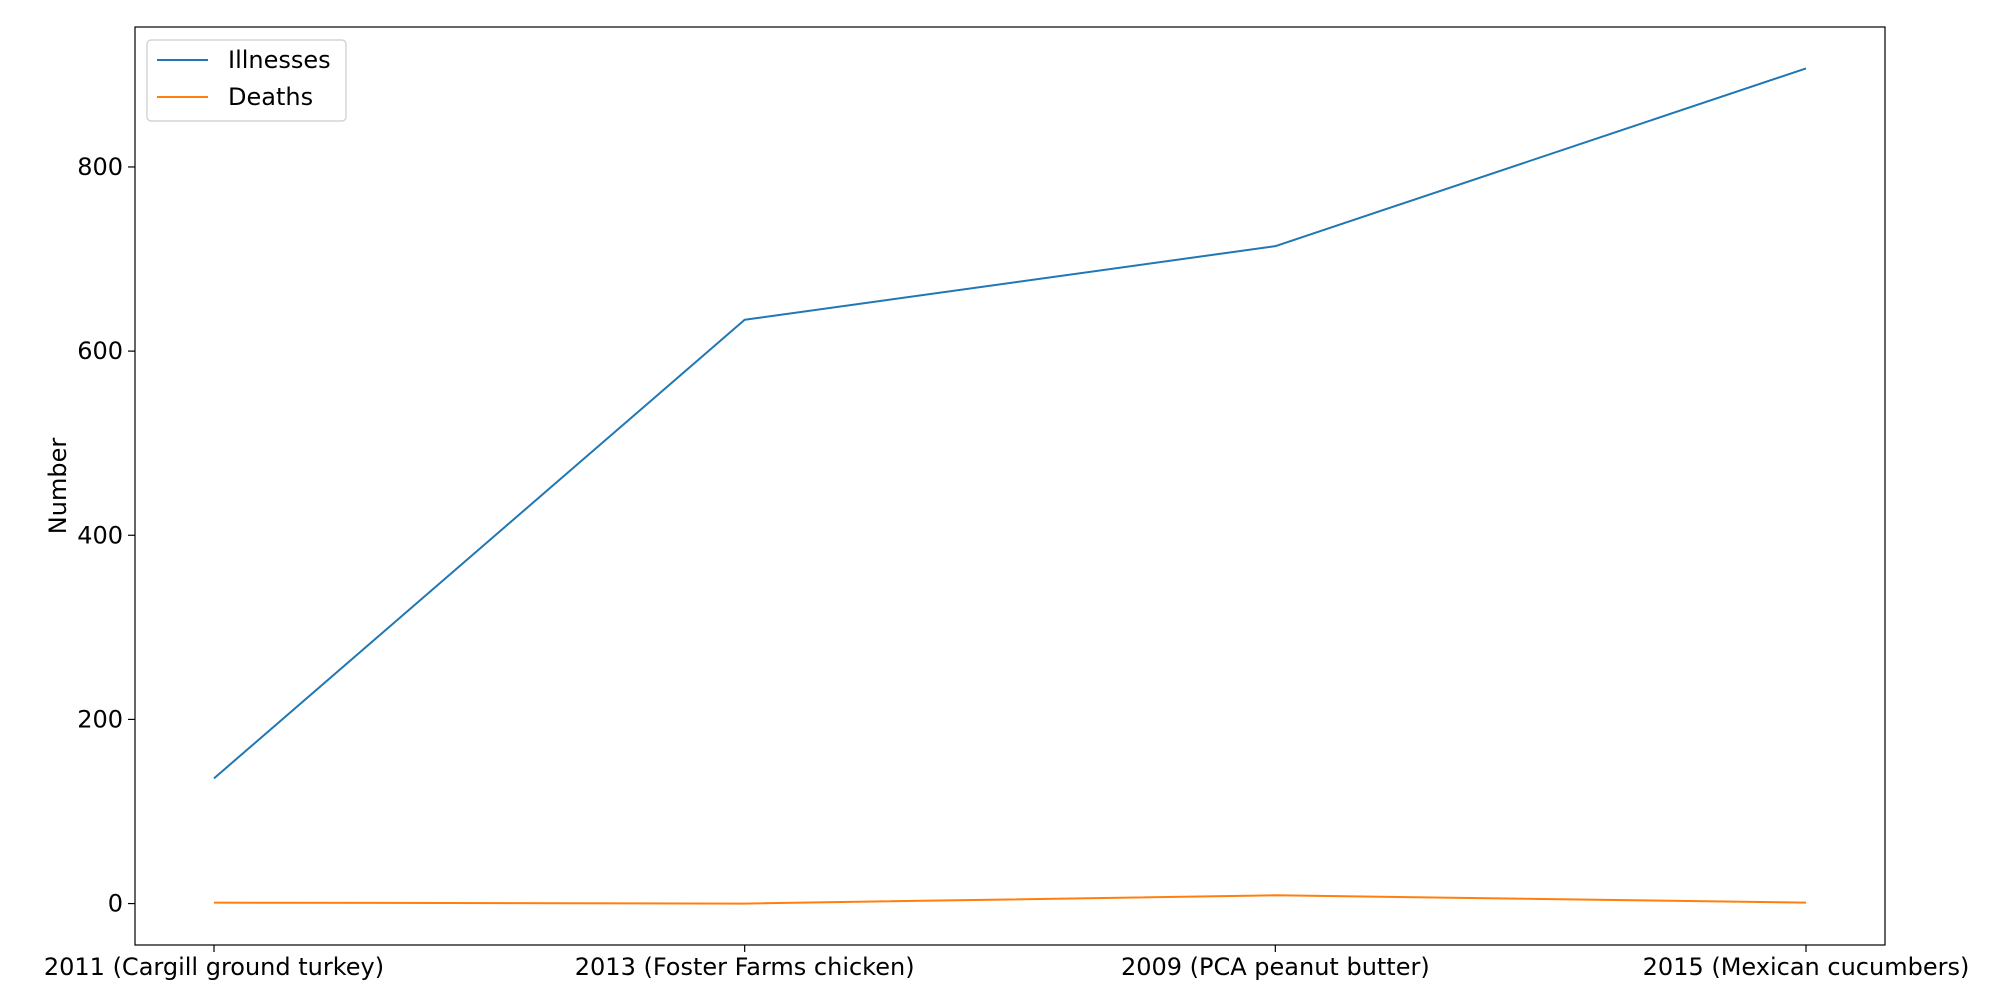 The height and width of the screenshot is (1000, 2000). What do you see at coordinates (100, 535) in the screenshot?
I see `y-tick-label: 400` at bounding box center [100, 535].